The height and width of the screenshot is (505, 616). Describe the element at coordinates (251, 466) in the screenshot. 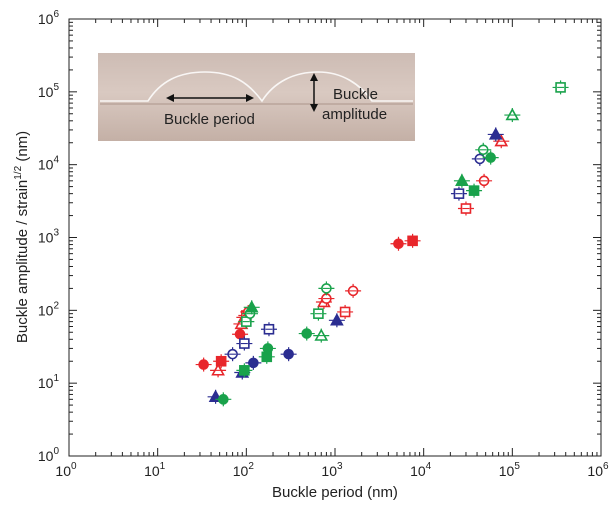

I see `x-tick-exponent: 2` at that location.